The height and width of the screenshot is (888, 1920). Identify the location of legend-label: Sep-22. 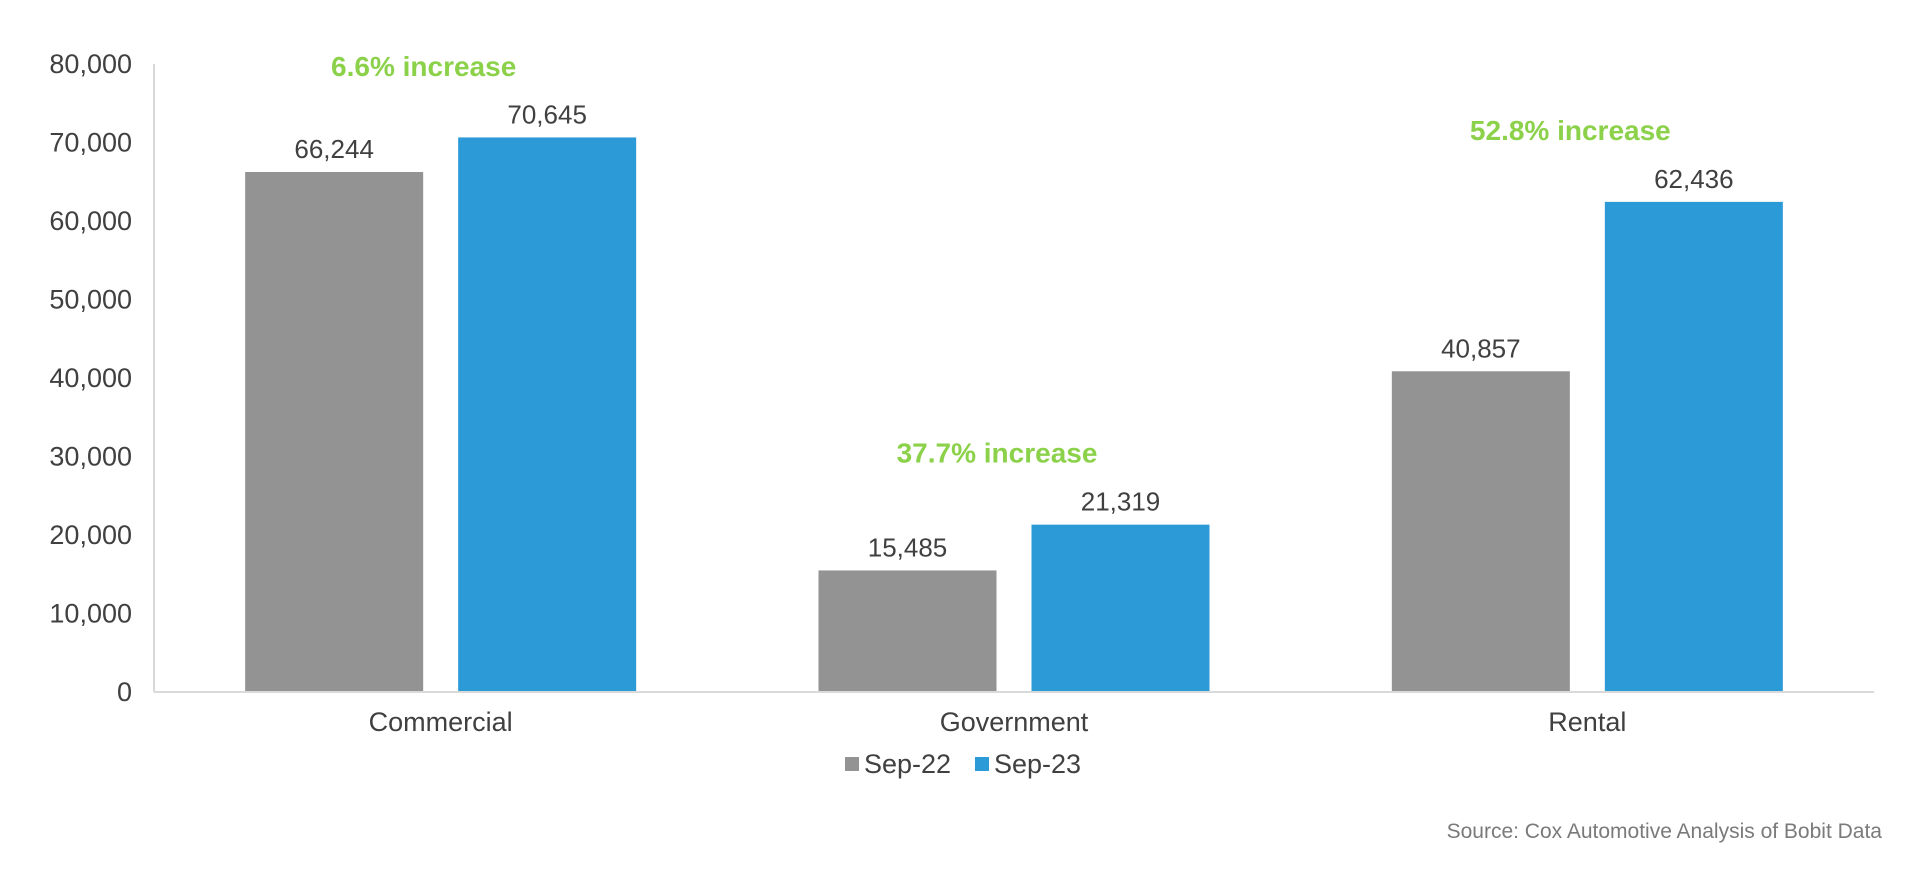
(907, 764).